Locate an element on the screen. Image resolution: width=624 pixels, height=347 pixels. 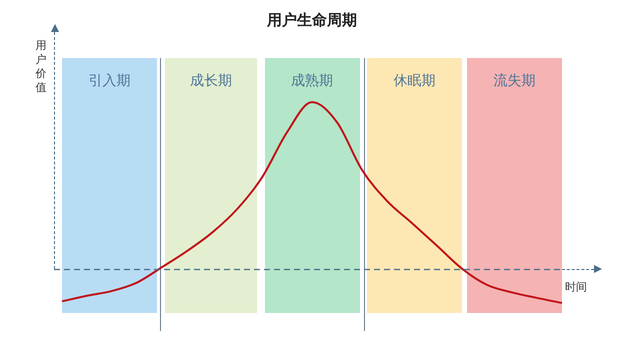
text: 休眠期 is located at coordinates (415, 81).